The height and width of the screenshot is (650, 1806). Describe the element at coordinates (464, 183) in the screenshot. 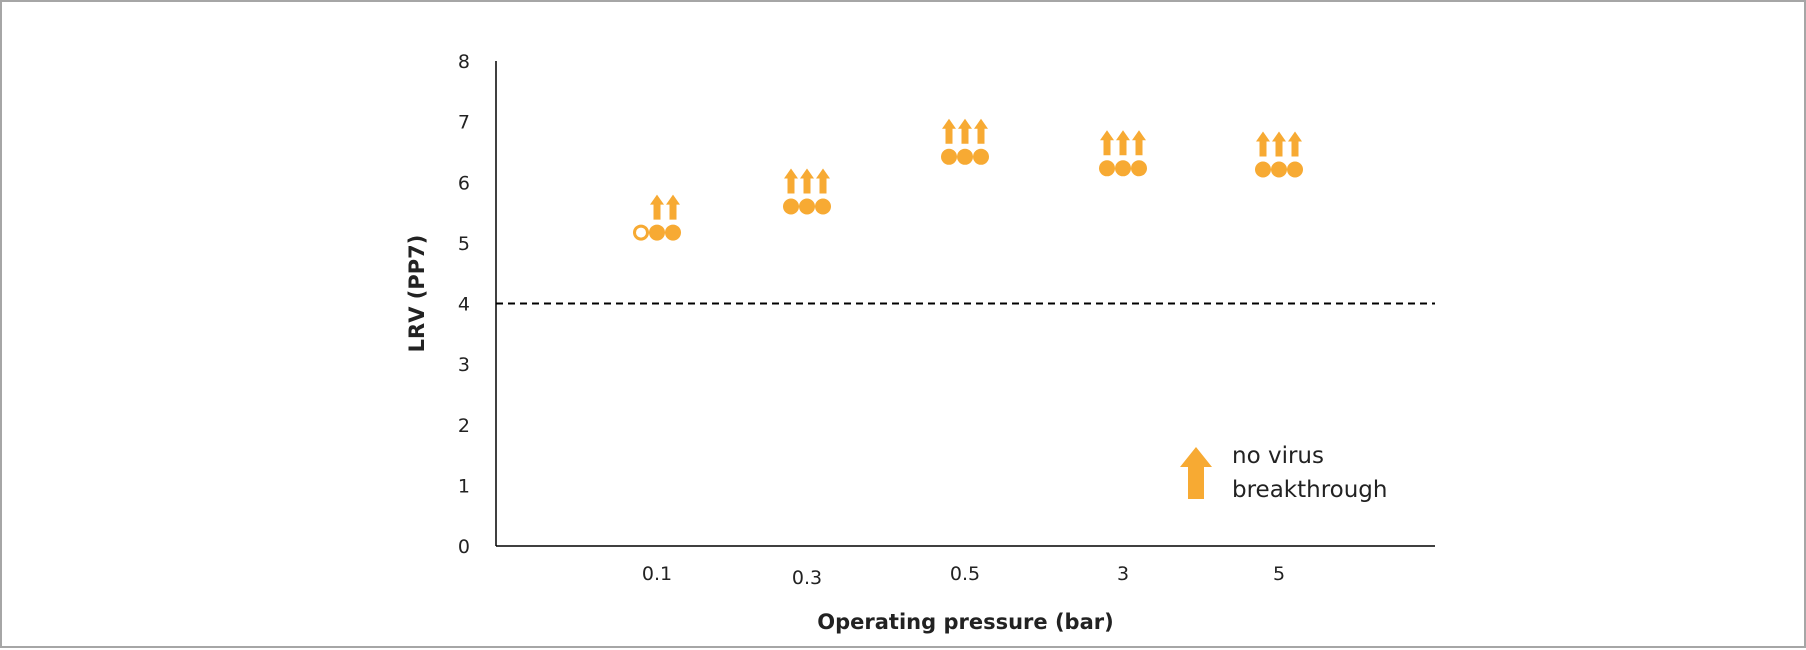

I see `y-tick-label: 6` at that location.